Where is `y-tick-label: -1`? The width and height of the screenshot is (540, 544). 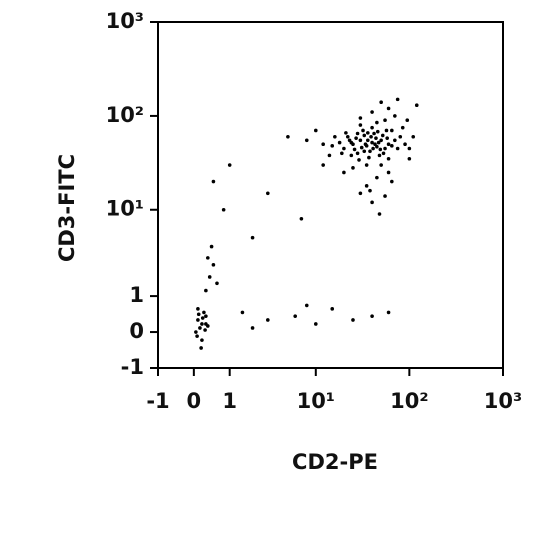
y-tick-label: -1 is located at coordinates (132, 367).